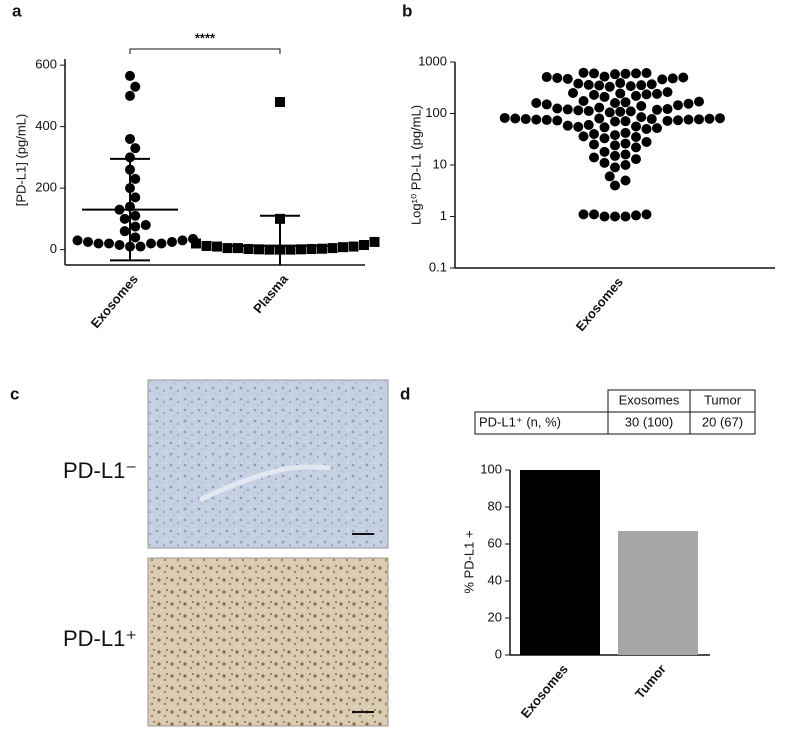  I want to click on x-tick-label: Exosomes, so click(114, 300).